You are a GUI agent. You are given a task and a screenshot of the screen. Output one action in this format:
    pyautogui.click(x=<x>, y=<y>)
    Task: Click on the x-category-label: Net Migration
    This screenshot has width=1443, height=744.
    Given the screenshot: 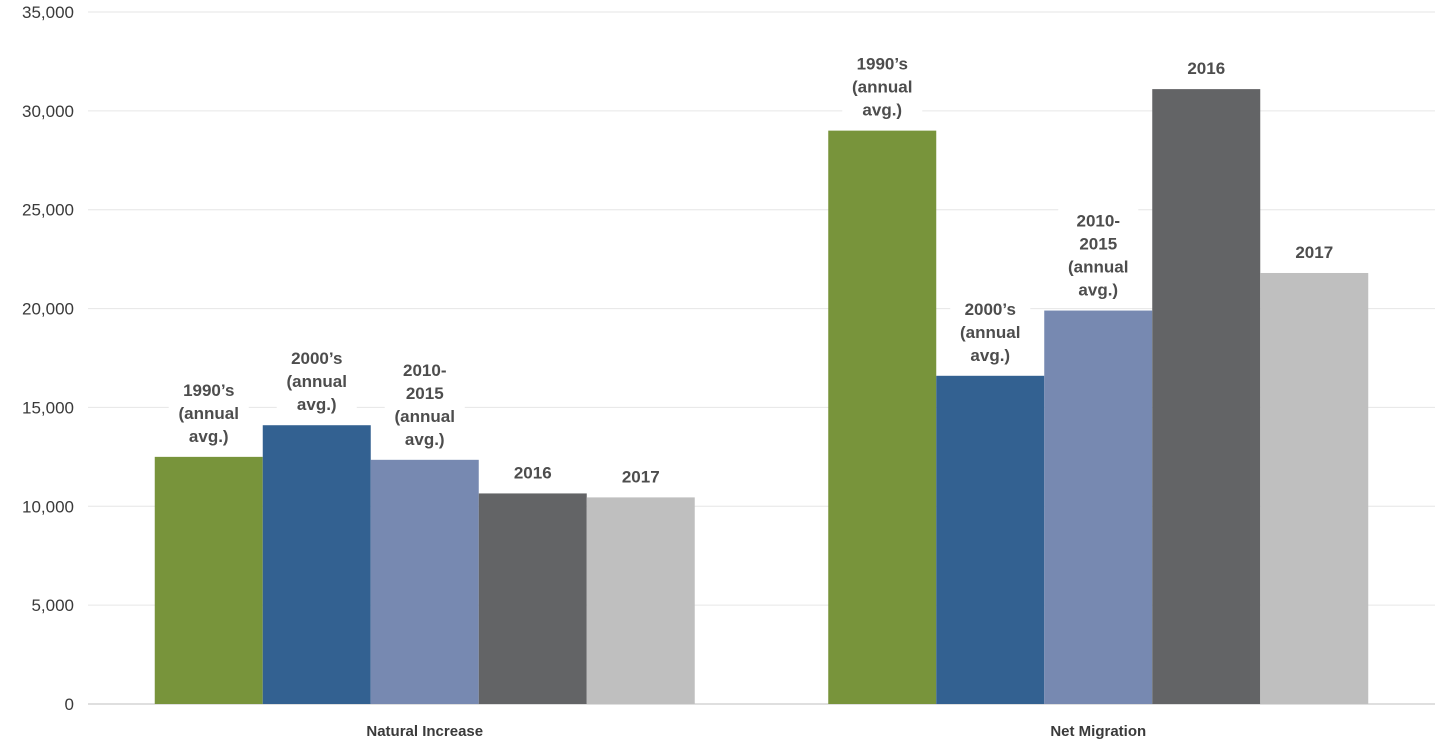 What is the action you would take?
    pyautogui.click(x=1098, y=731)
    